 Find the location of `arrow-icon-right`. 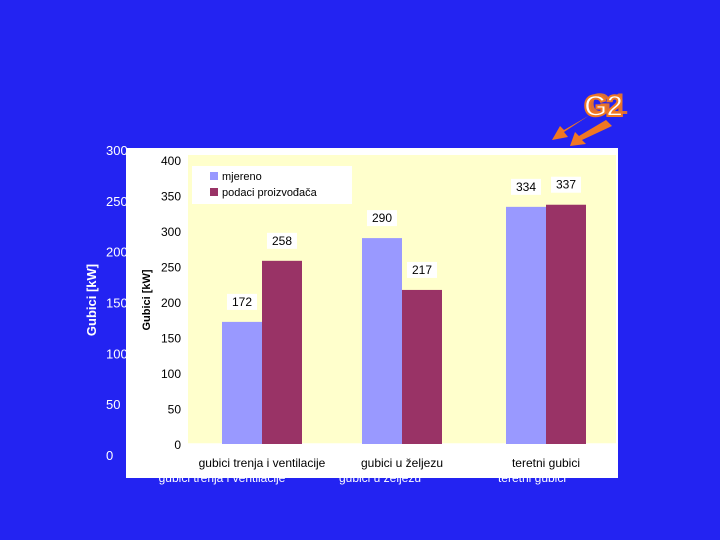

arrow-icon-right is located at coordinates (591, 133).